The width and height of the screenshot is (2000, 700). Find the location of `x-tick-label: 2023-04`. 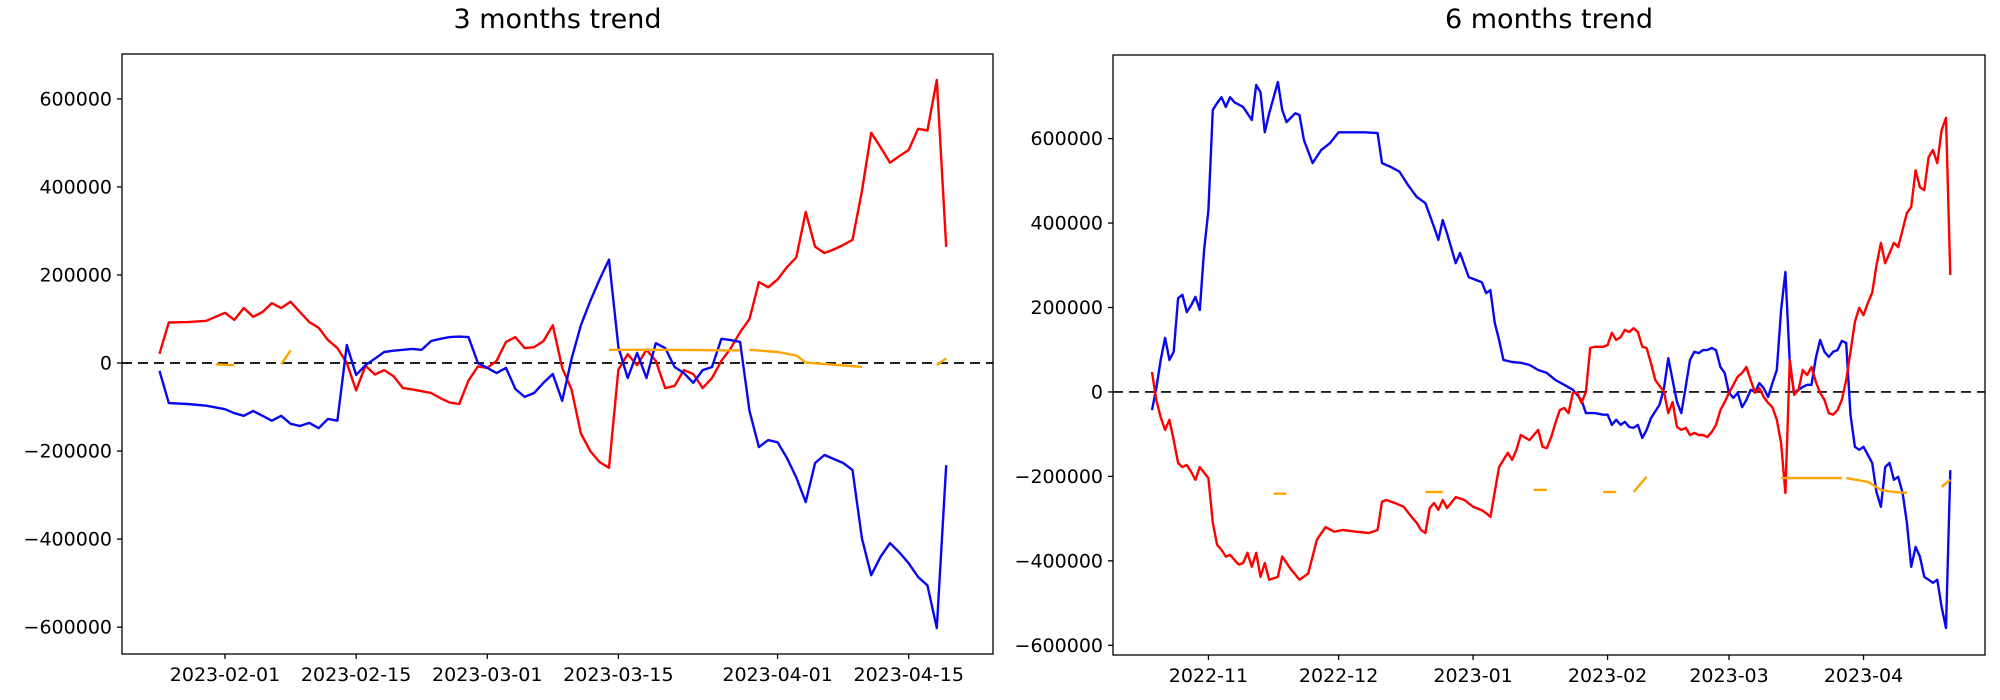

x-tick-label: 2023-04 is located at coordinates (1863, 676).